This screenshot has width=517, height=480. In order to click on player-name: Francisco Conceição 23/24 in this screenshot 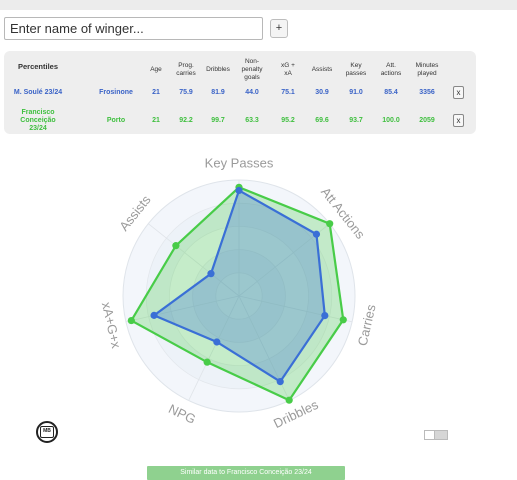, I will do `click(38, 120)`.